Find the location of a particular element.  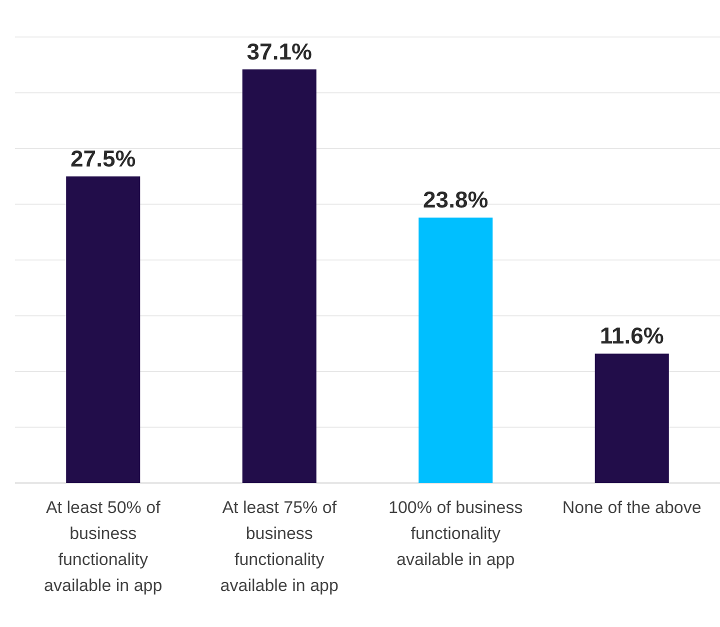

x-tick-label: At least 75% of business functionality available in app is located at coordinates (279, 546).